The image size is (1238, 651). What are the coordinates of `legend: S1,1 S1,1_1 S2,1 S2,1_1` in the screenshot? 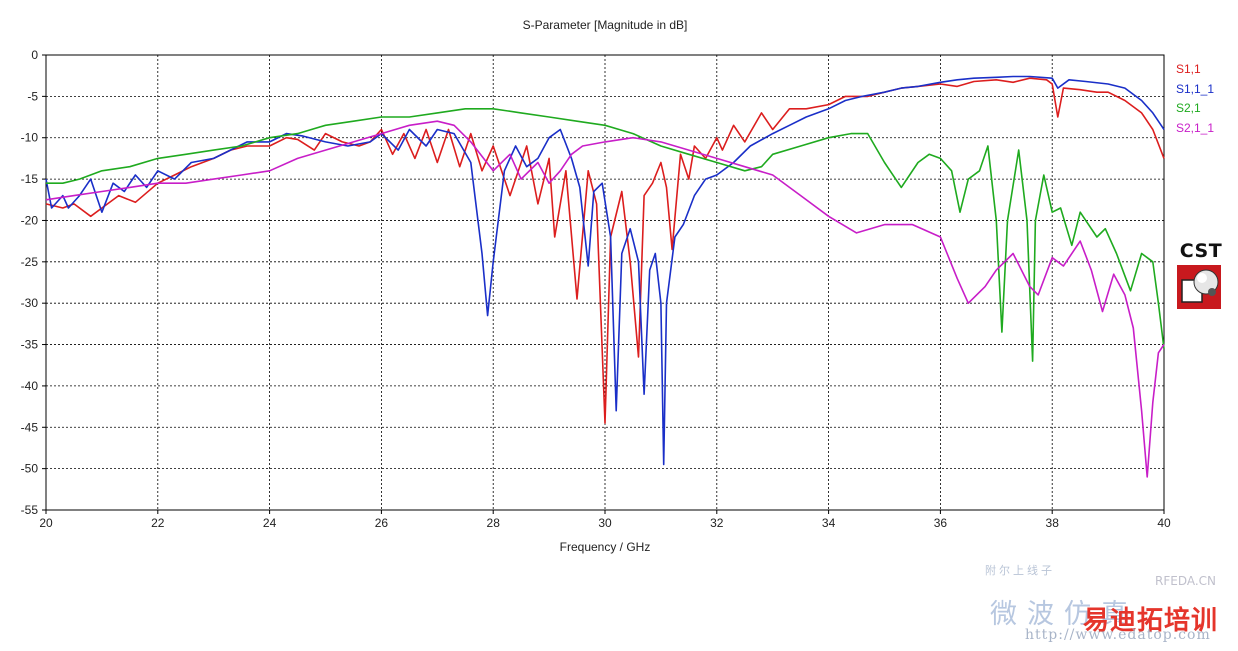 It's located at (1195, 99).